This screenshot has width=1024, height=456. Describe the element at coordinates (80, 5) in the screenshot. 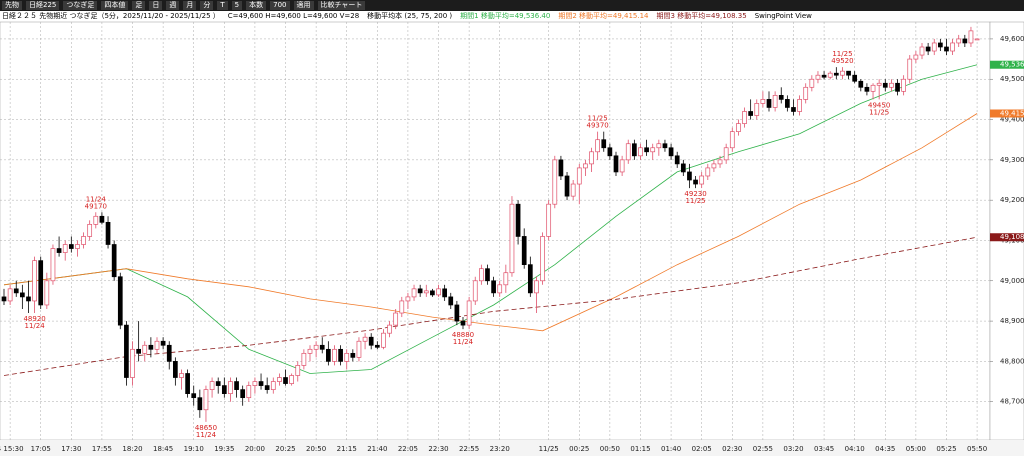

I see `toolbar-item: つなぎ足` at that location.